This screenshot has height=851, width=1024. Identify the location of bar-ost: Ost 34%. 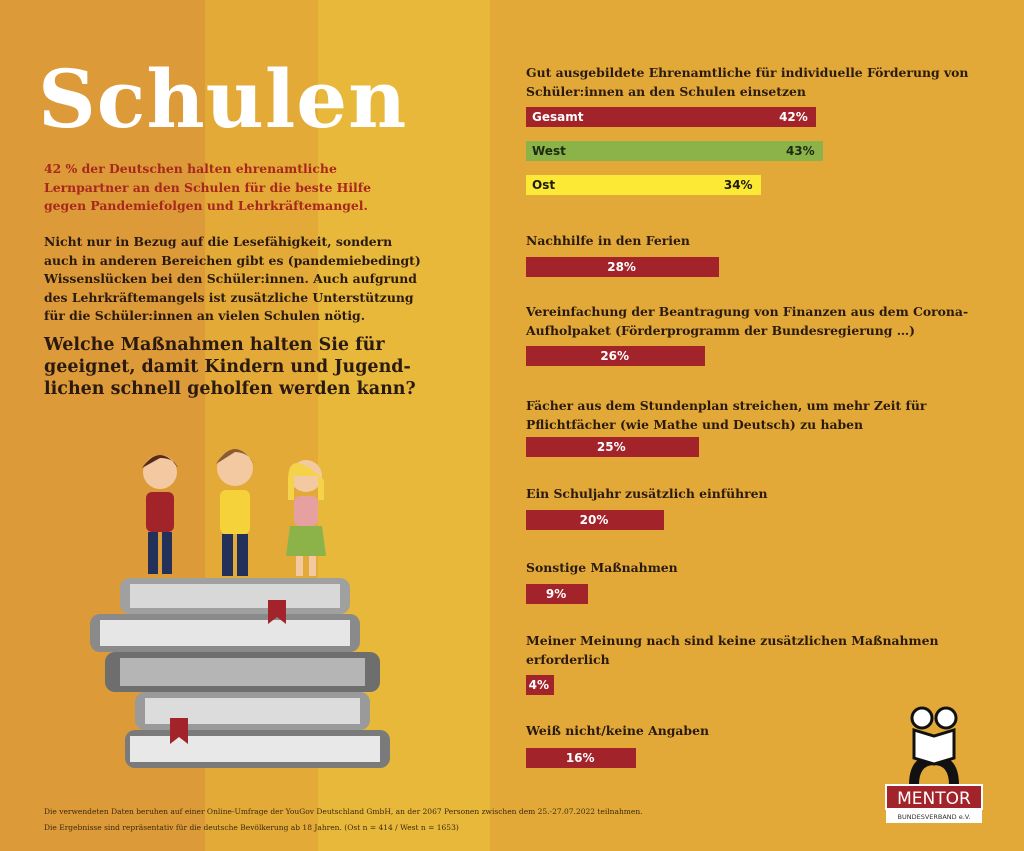
(643, 185).